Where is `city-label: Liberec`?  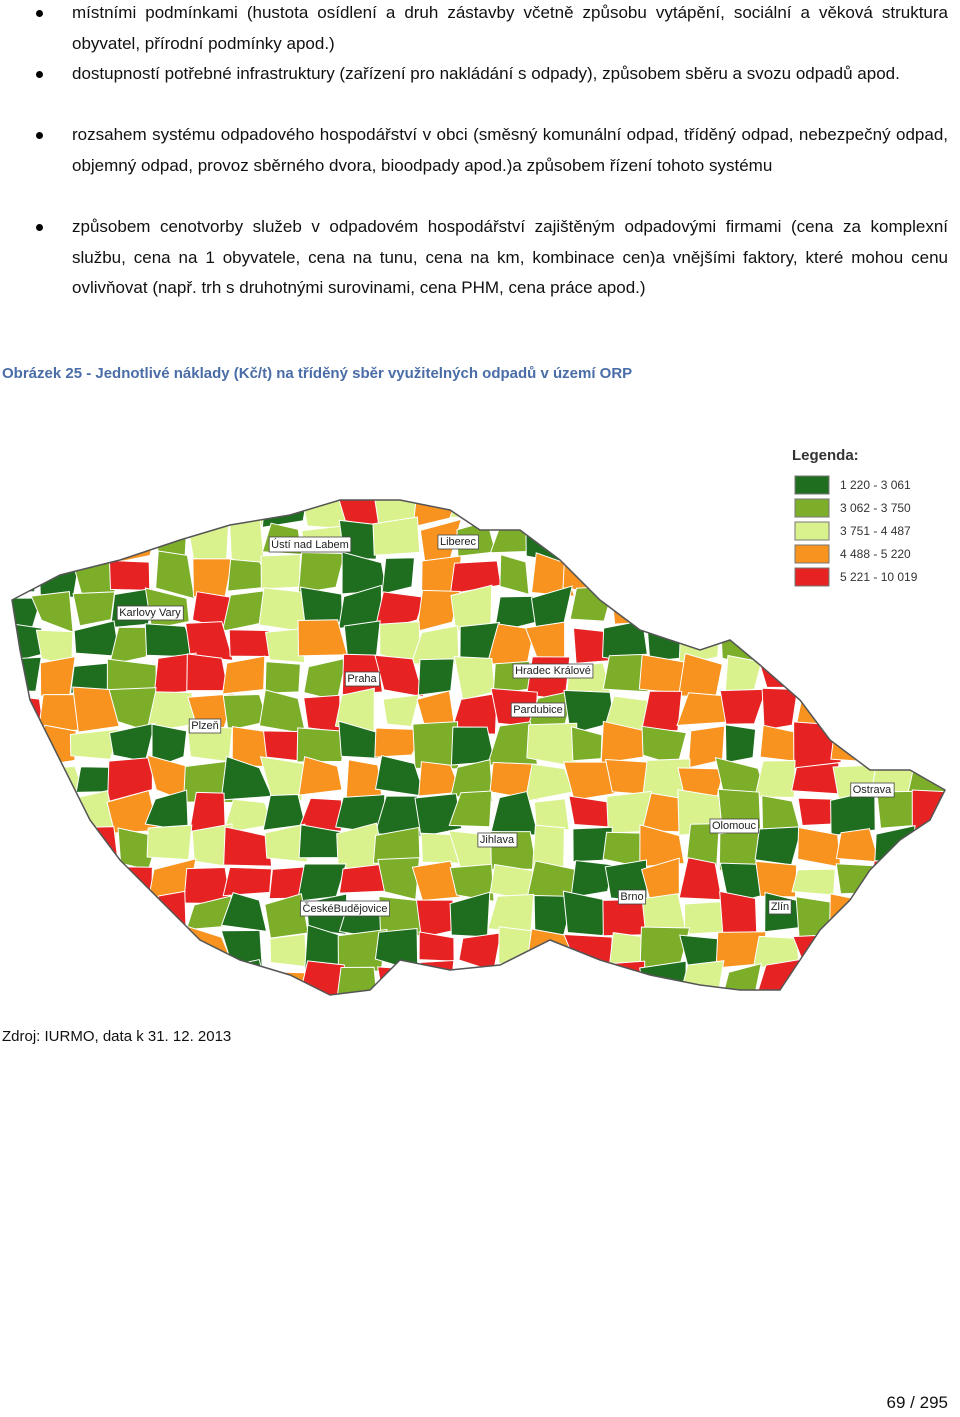
city-label: Liberec is located at coordinates (458, 542).